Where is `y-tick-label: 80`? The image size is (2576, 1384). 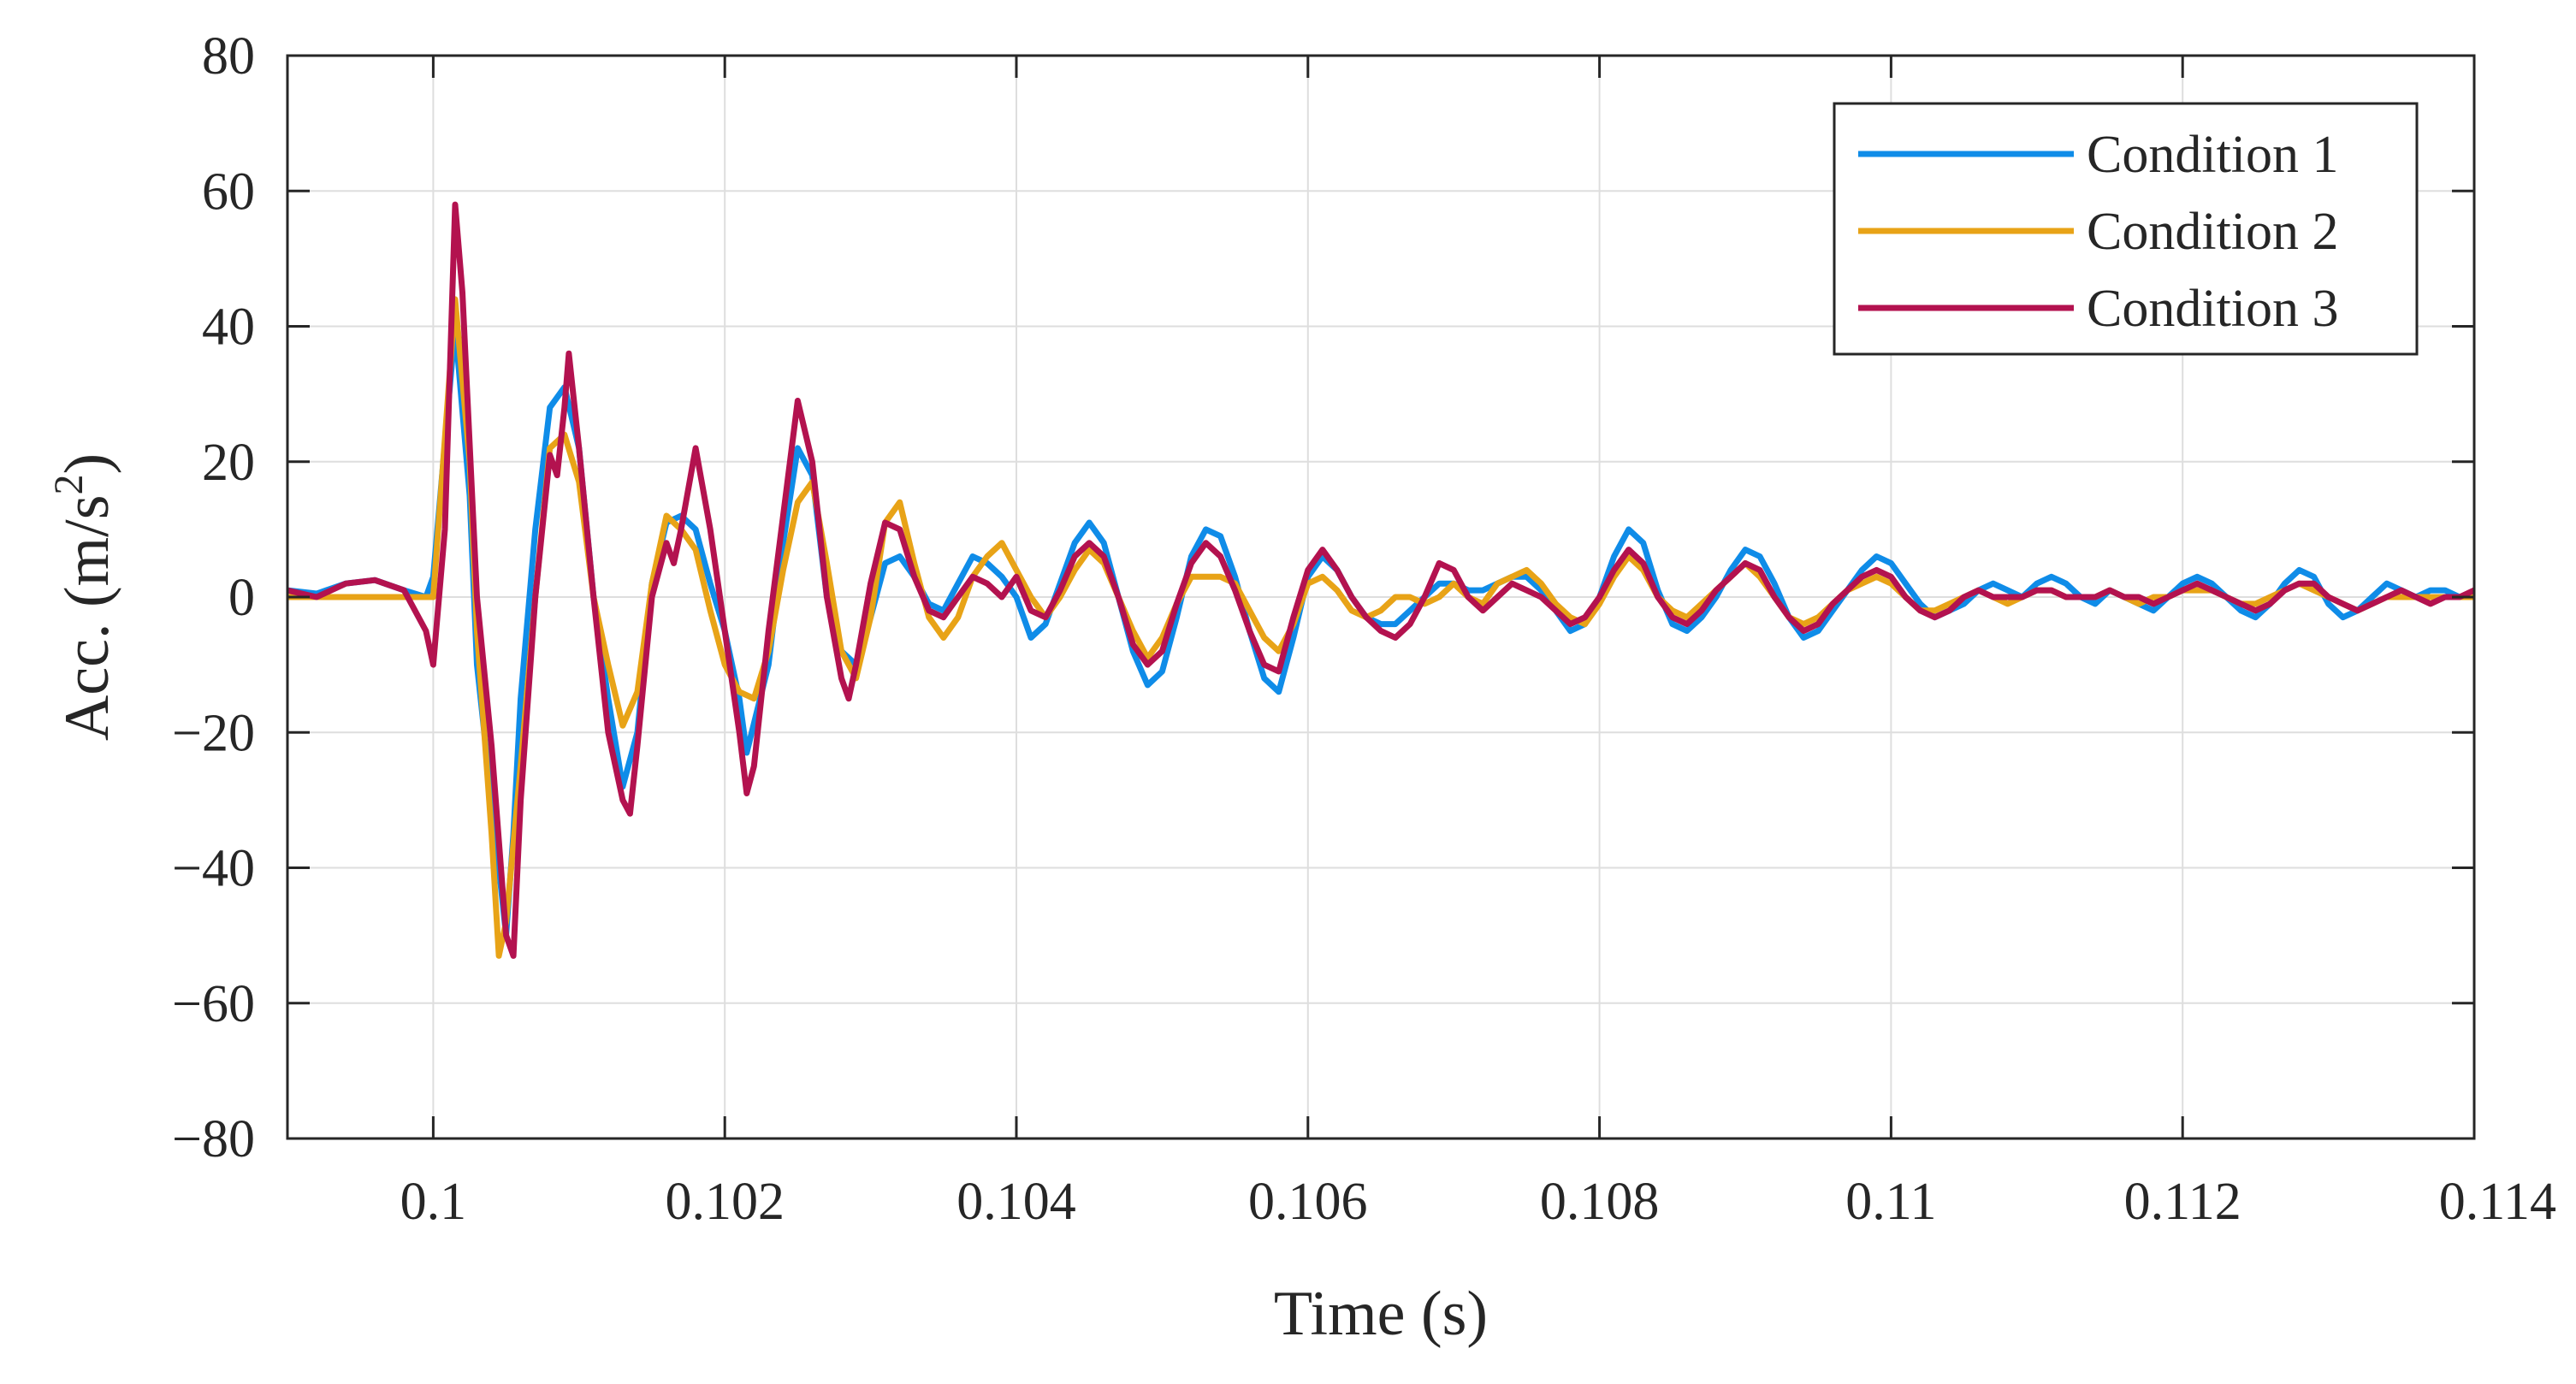
y-tick-label: 80 is located at coordinates (228, 56).